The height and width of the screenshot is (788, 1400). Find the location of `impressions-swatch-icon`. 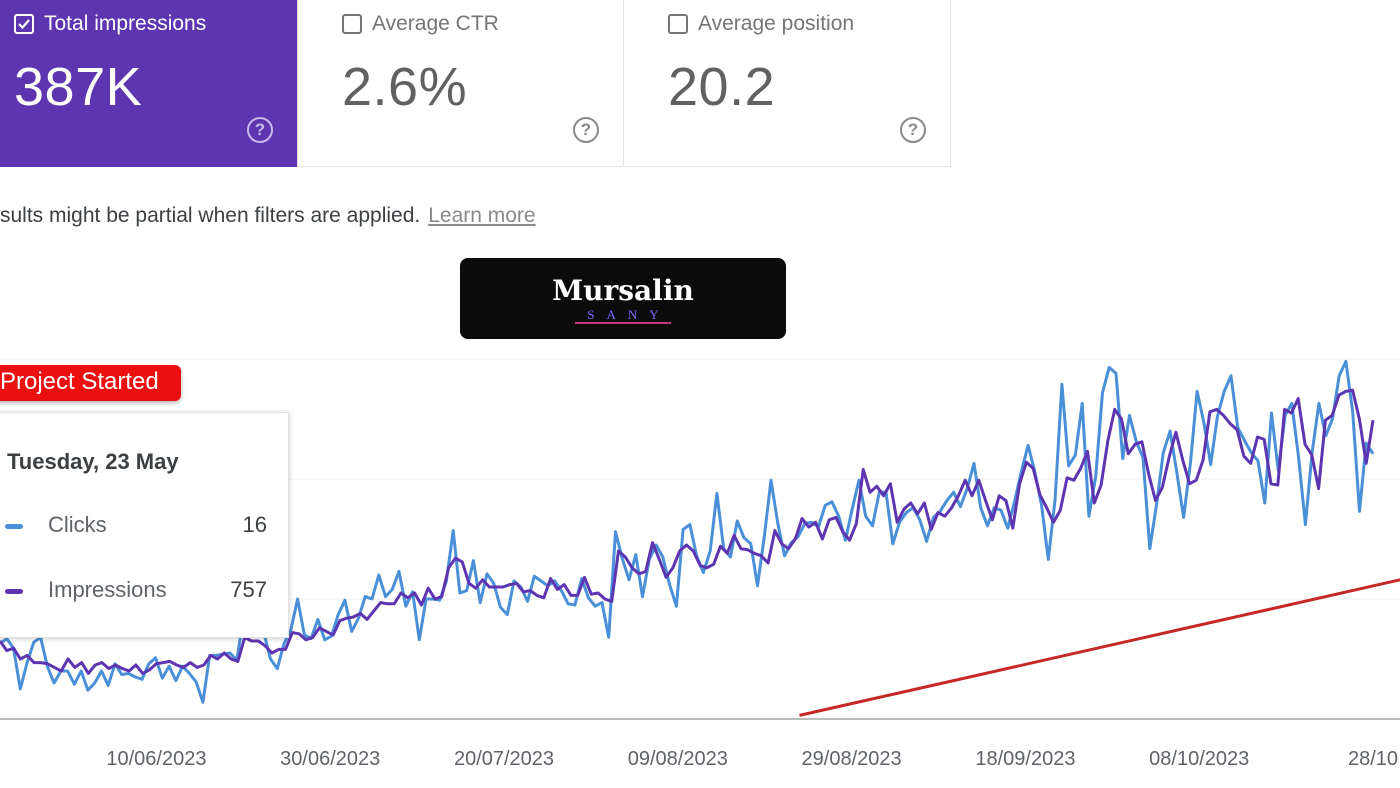

impressions-swatch-icon is located at coordinates (14, 591).